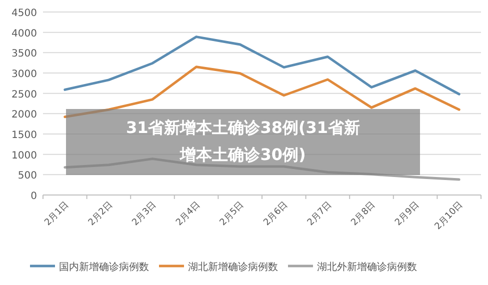  What do you see at coordinates (104, 267) in the screenshot?
I see `legend-label: 国内新增确诊病例数` at bounding box center [104, 267].